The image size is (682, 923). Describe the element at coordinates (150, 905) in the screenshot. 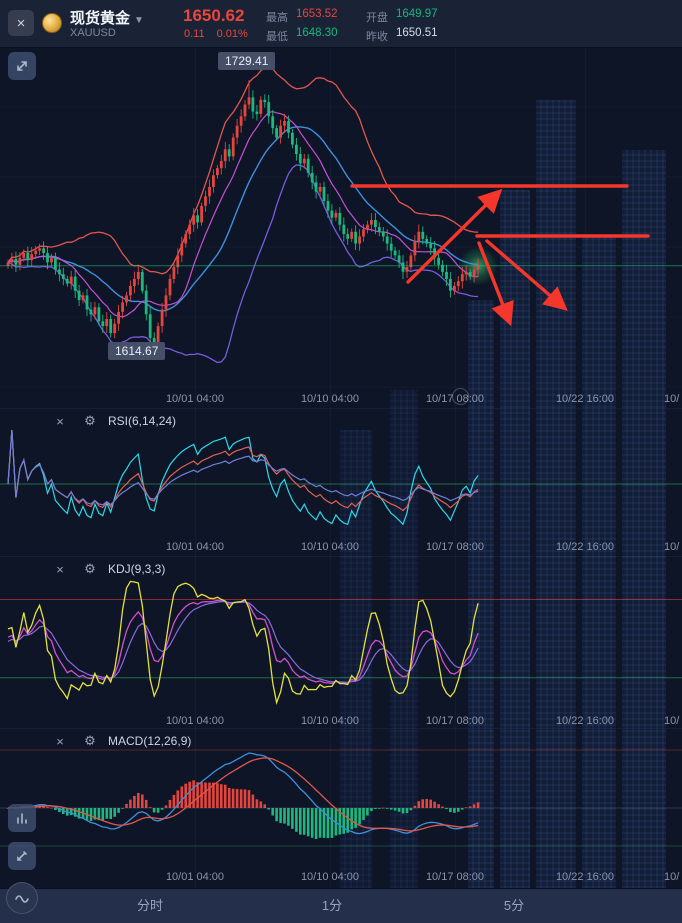

I see `tab-timeshare: 分时` at that location.